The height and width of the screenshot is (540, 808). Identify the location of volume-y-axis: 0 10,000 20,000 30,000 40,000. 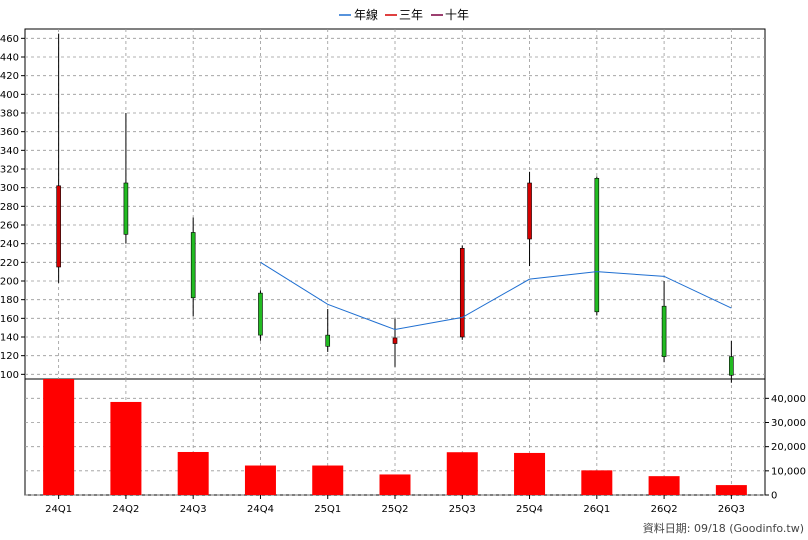
(785, 448).